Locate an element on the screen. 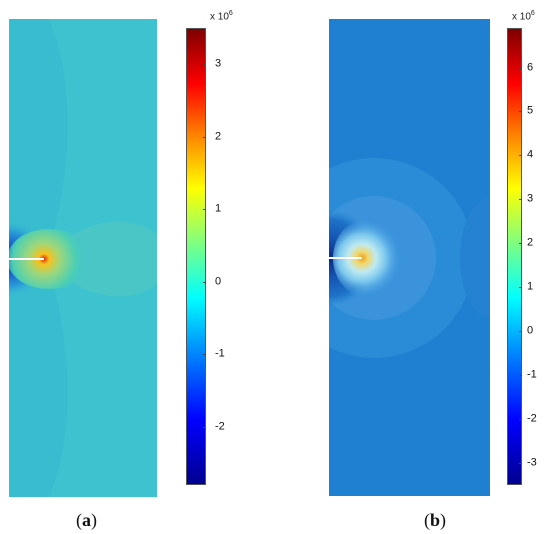  upper-lobe is located at coordinates (38, 139).